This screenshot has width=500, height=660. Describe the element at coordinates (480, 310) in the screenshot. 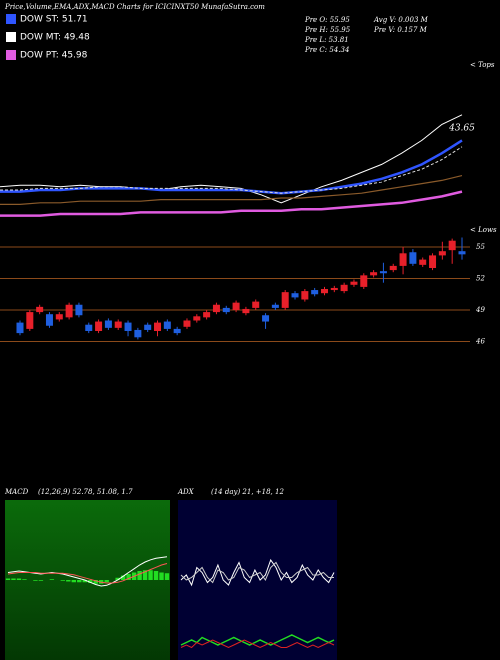

I see `y-tick-label: 49` at that location.